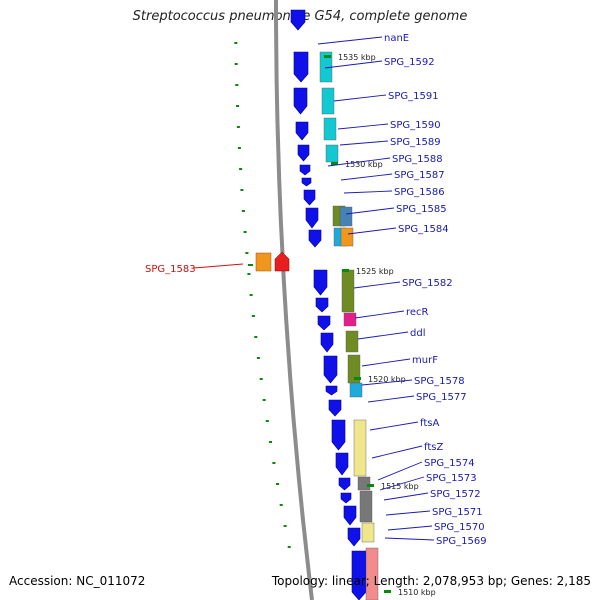 The width and height of the screenshot is (600, 600). What do you see at coordinates (417, 159) in the screenshot?
I see `gene-label: SPG_1588` at bounding box center [417, 159].